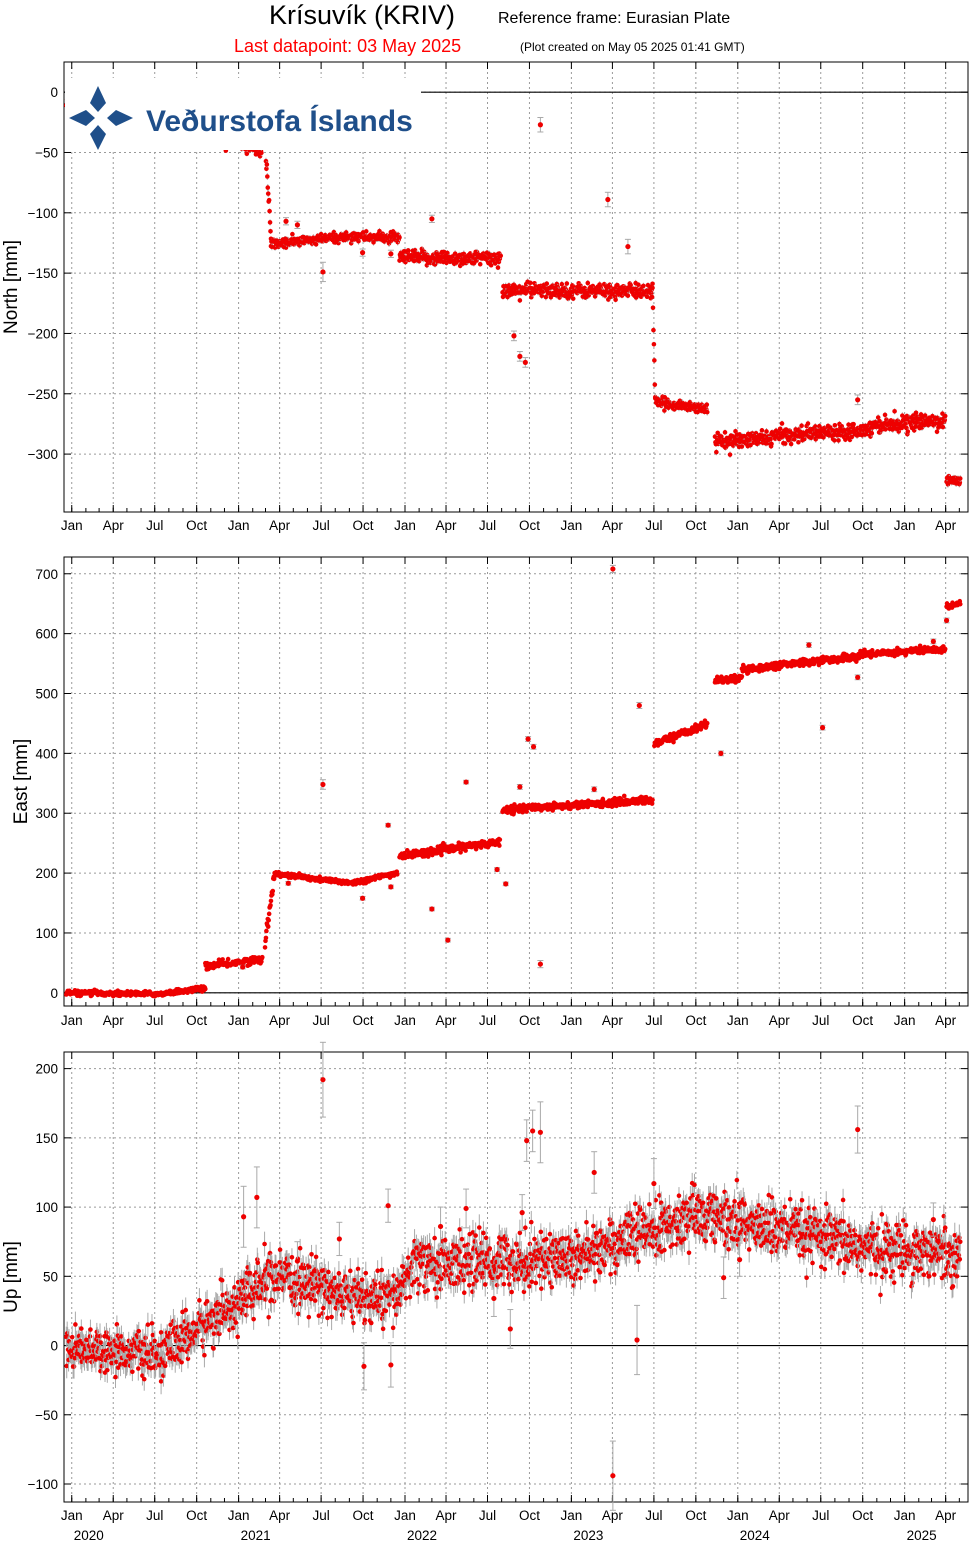 This screenshot has width=971, height=1543. What do you see at coordinates (362, 15) in the screenshot?
I see `station-title: Krísuvík (KRIV)` at bounding box center [362, 15].